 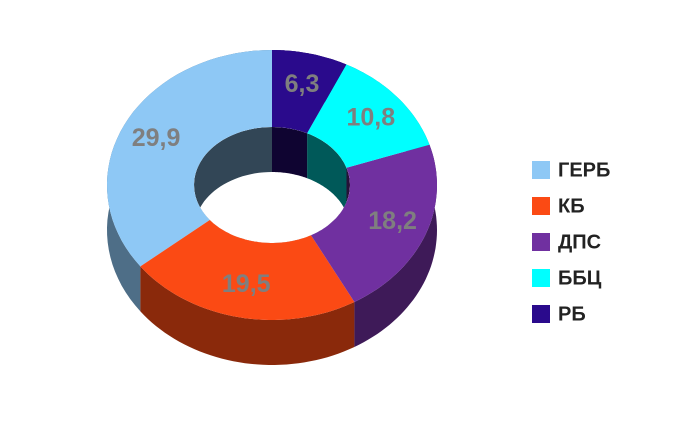 What do you see at coordinates (156, 138) in the screenshot?
I see `value-label: 29,9` at bounding box center [156, 138].